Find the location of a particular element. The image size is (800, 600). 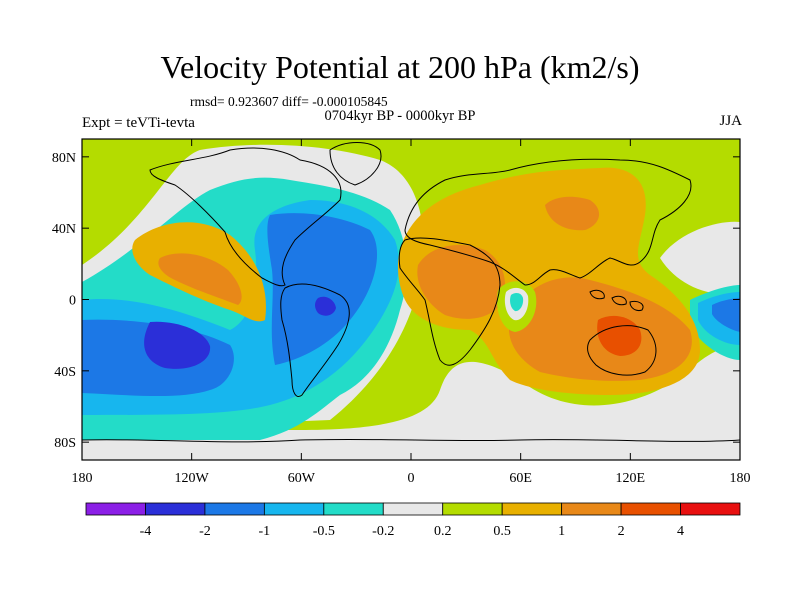

colorbar-label: -1 is located at coordinates (265, 531).